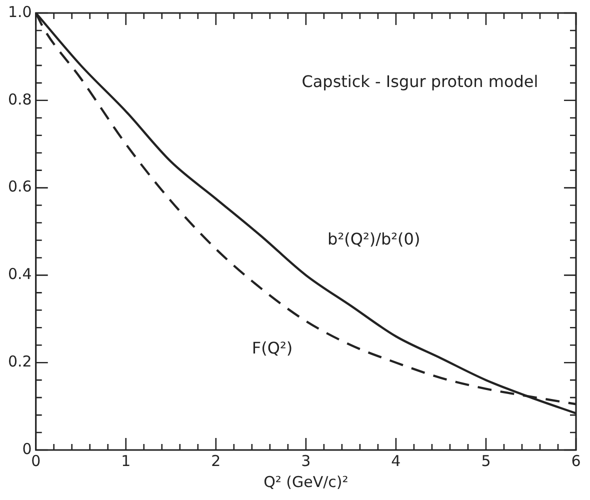 This screenshot has height=500, width=590. I want to click on x-tick-label: 5, so click(486, 461).